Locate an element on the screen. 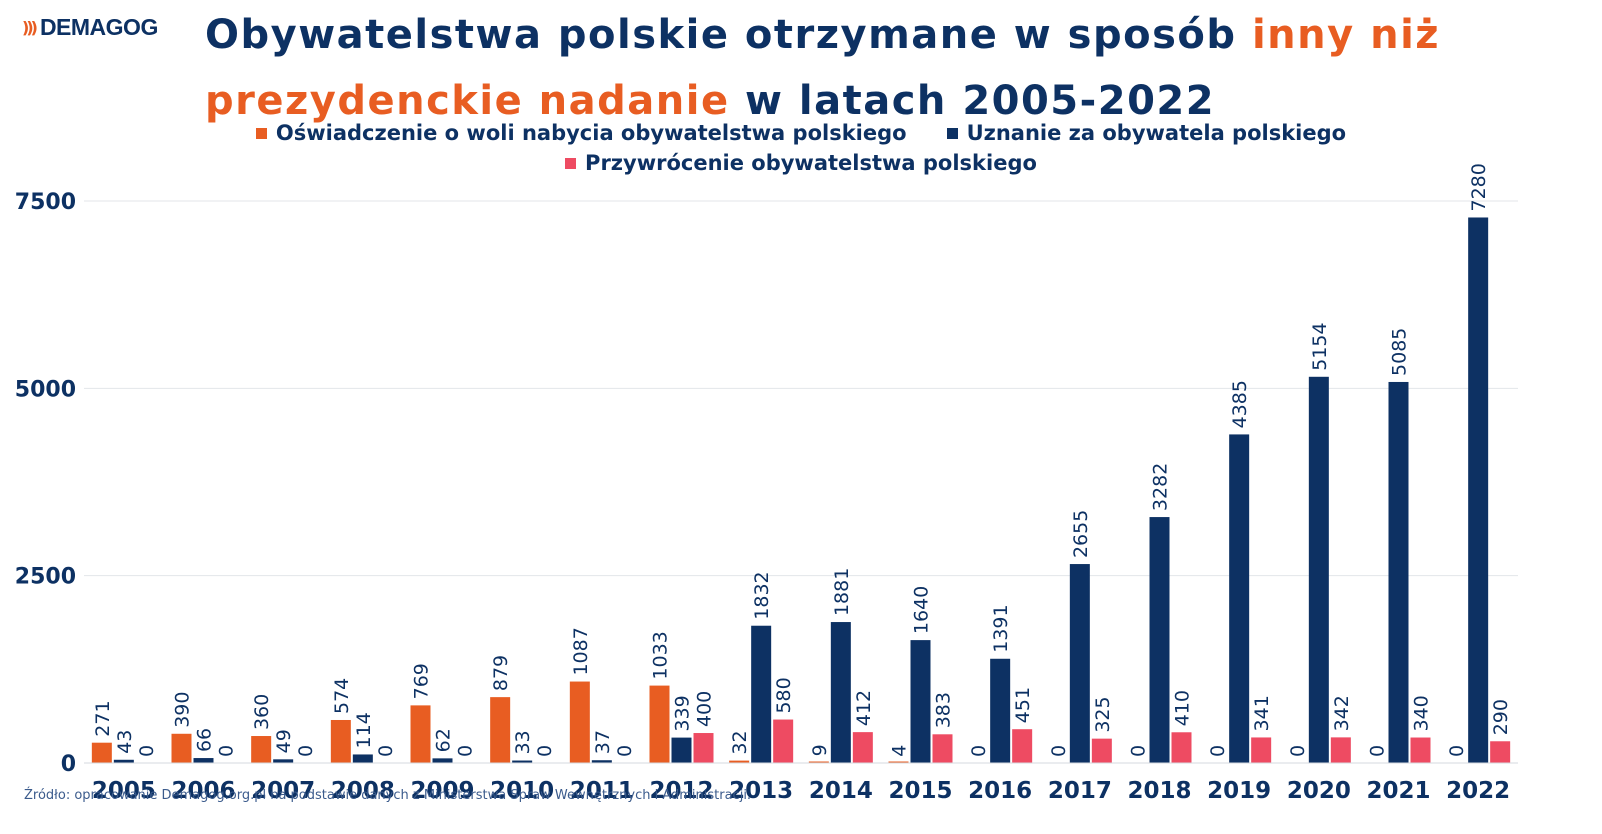  x-tick-label-2009: 2009 is located at coordinates (442, 791).